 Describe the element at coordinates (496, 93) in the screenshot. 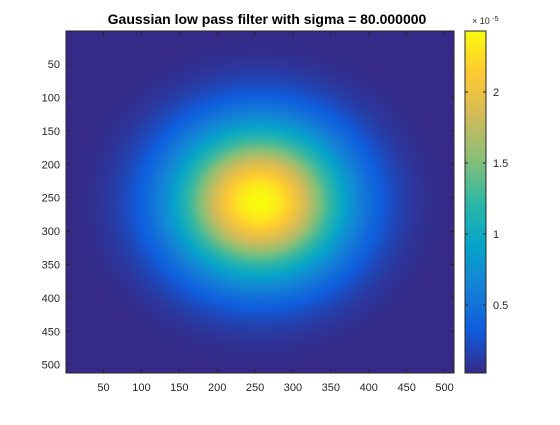

I see `colorbar-tick-label: 2` at that location.